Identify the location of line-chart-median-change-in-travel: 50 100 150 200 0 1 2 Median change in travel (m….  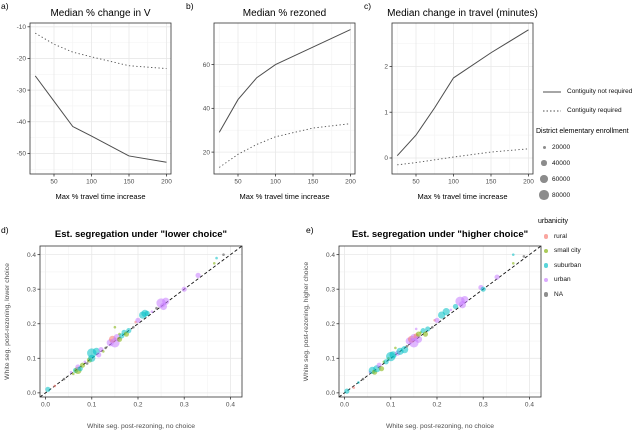
(461, 104).